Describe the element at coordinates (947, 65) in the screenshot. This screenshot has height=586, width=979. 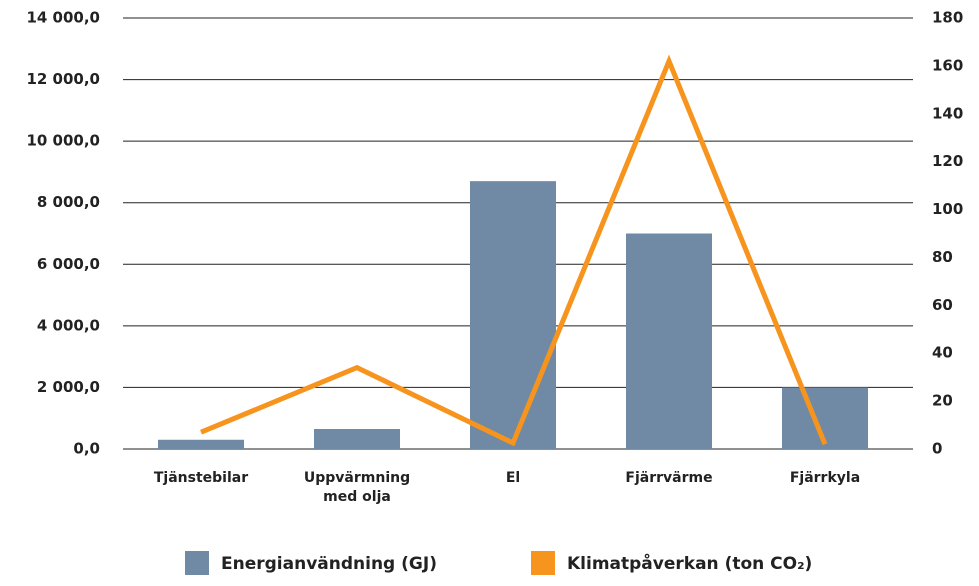
I see `y2-tick-label: 160` at that location.